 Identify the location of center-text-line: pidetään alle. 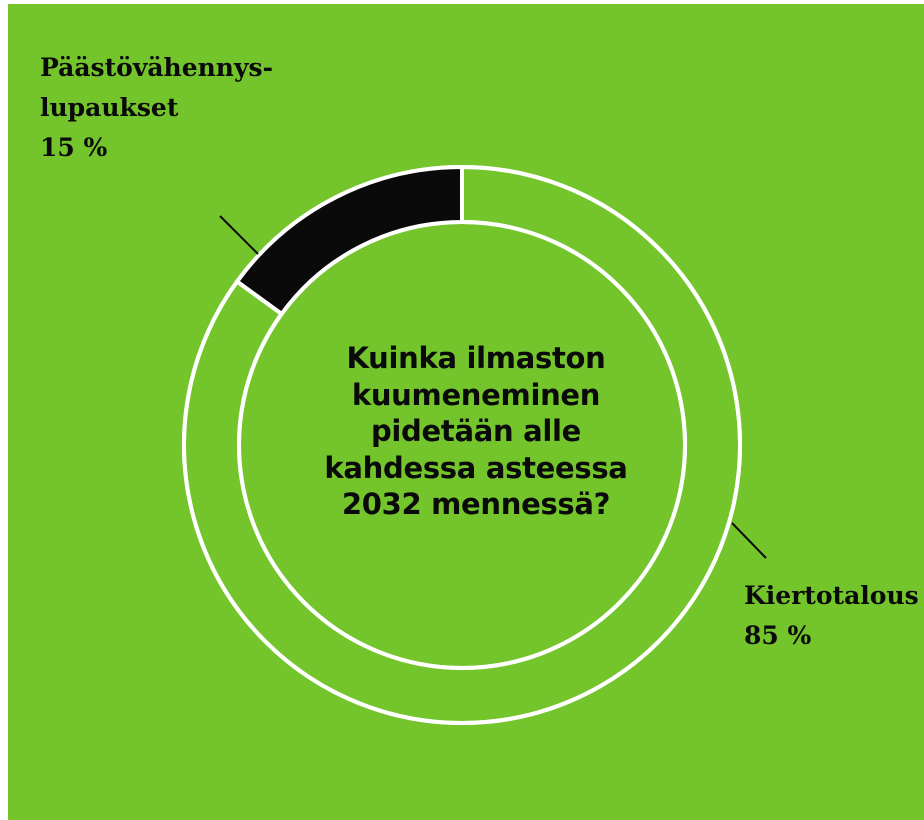
(476, 431).